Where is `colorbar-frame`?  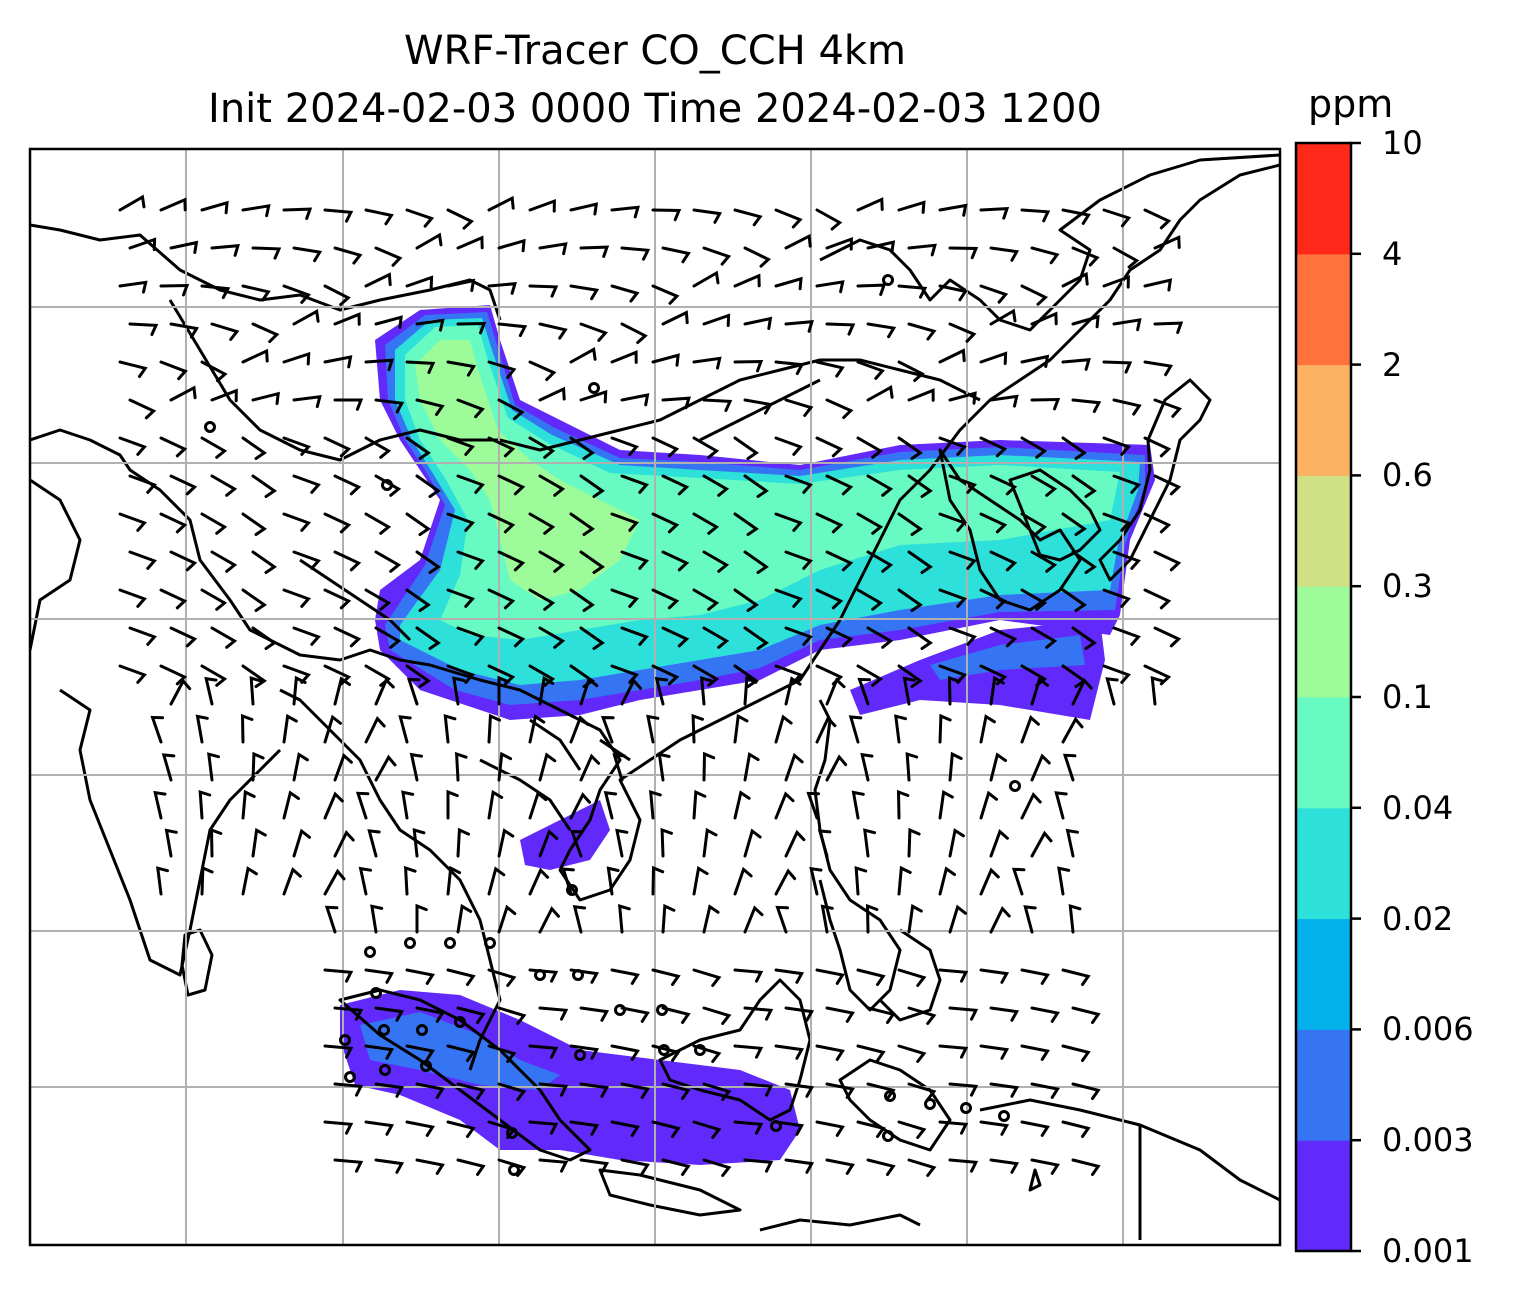 colorbar-frame is located at coordinates (1323, 697).